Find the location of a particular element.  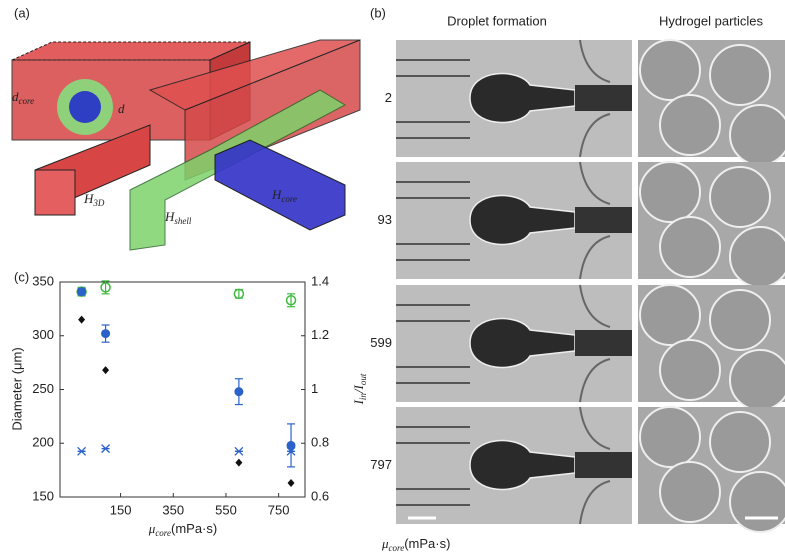

axis-label: μcore(mPa·s) is located at coordinates (415, 544).